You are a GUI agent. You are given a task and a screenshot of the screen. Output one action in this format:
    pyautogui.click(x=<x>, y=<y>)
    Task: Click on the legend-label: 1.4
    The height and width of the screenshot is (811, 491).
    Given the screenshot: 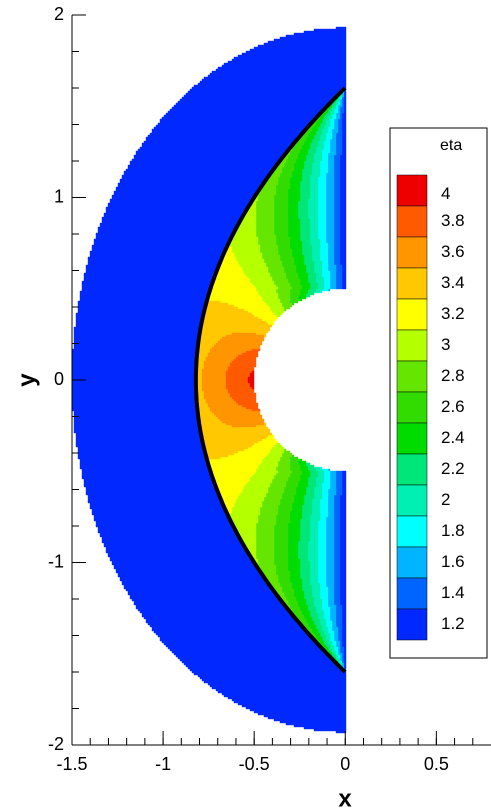 What is the action you would take?
    pyautogui.click(x=453, y=592)
    